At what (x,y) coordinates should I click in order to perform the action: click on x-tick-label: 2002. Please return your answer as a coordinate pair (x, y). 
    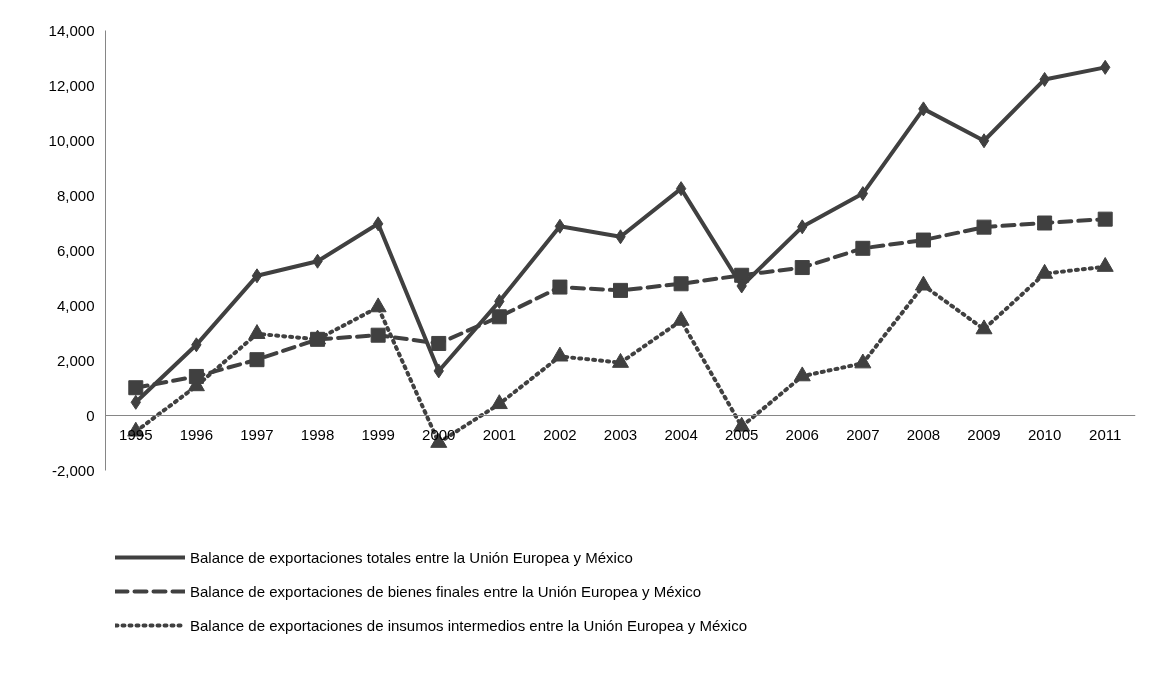
    Looking at the image, I should click on (560, 434).